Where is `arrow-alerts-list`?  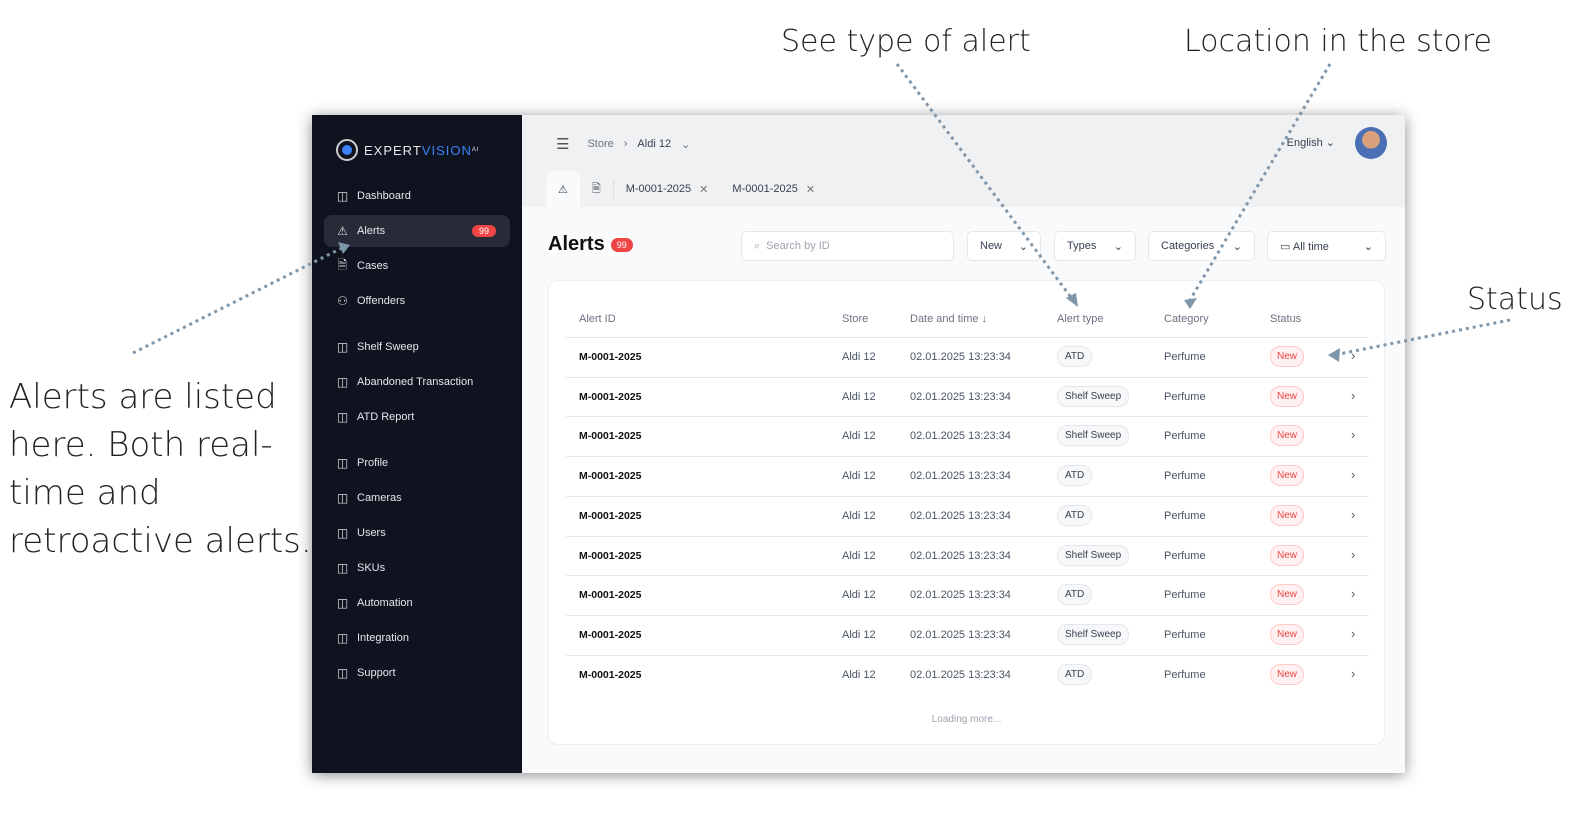 arrow-alerts-list is located at coordinates (237, 300).